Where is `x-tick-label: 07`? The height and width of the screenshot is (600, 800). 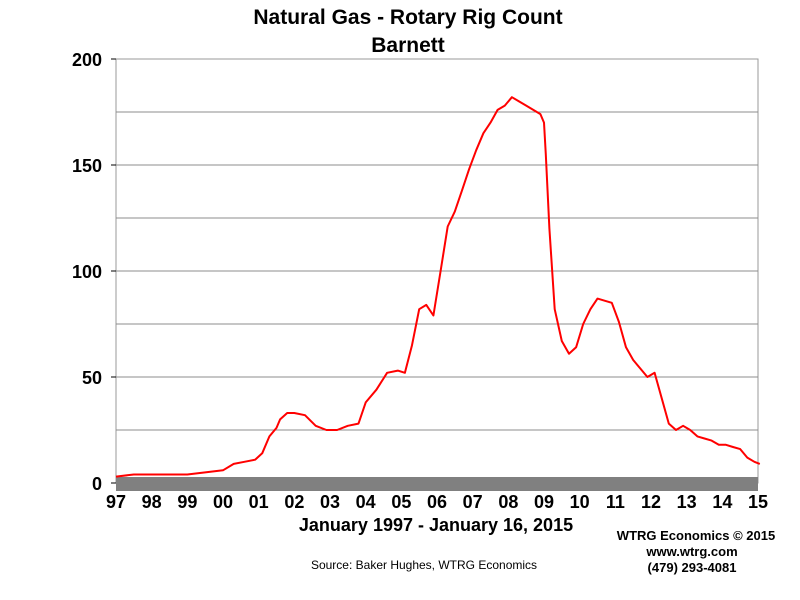 x-tick-label: 07 is located at coordinates (473, 502).